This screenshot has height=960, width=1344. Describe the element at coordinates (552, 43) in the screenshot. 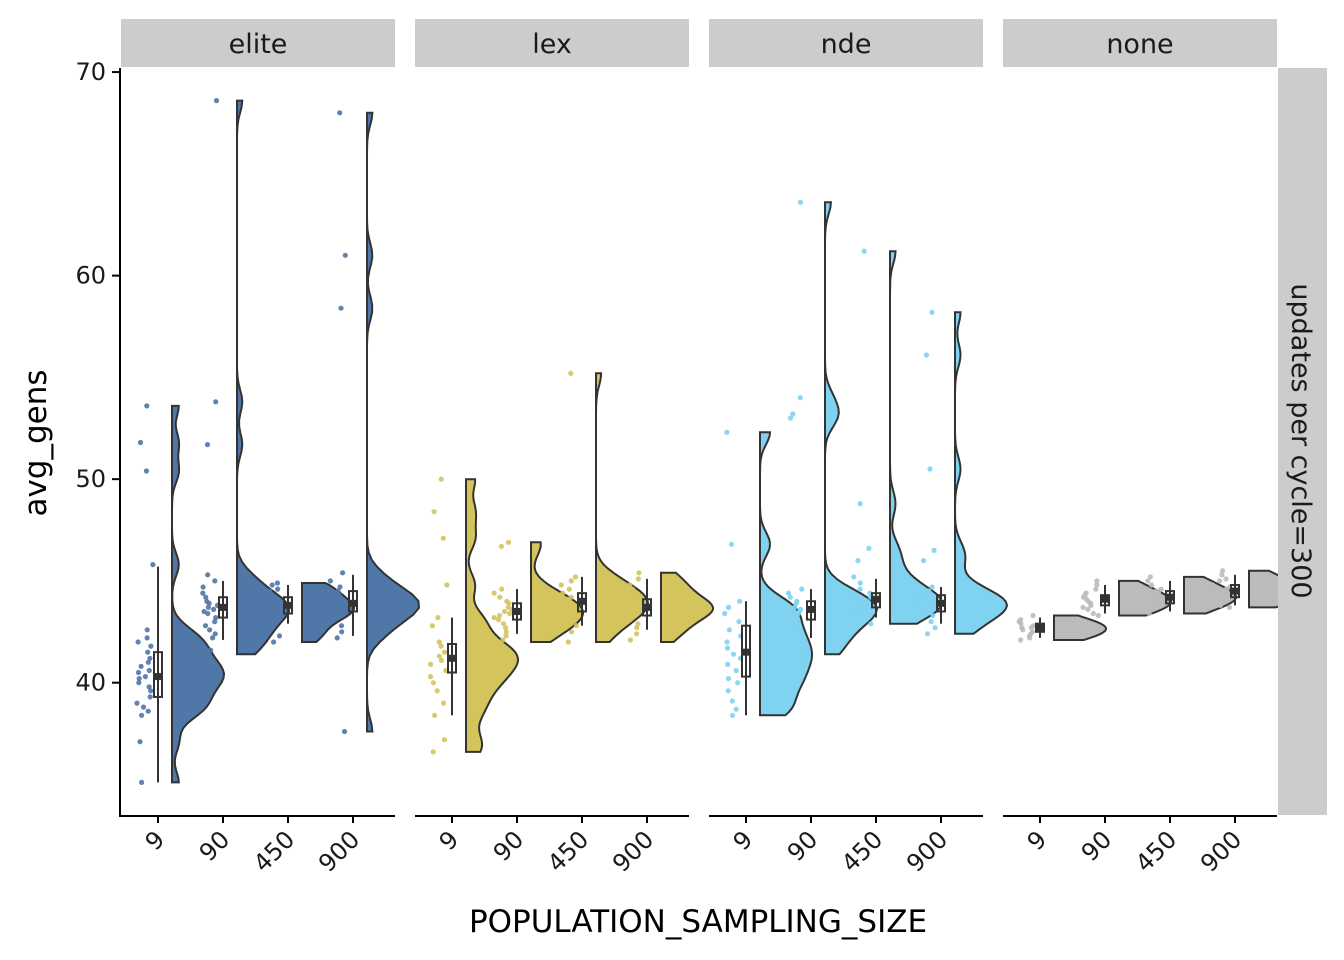

I see `panel-strip-lex` at that location.